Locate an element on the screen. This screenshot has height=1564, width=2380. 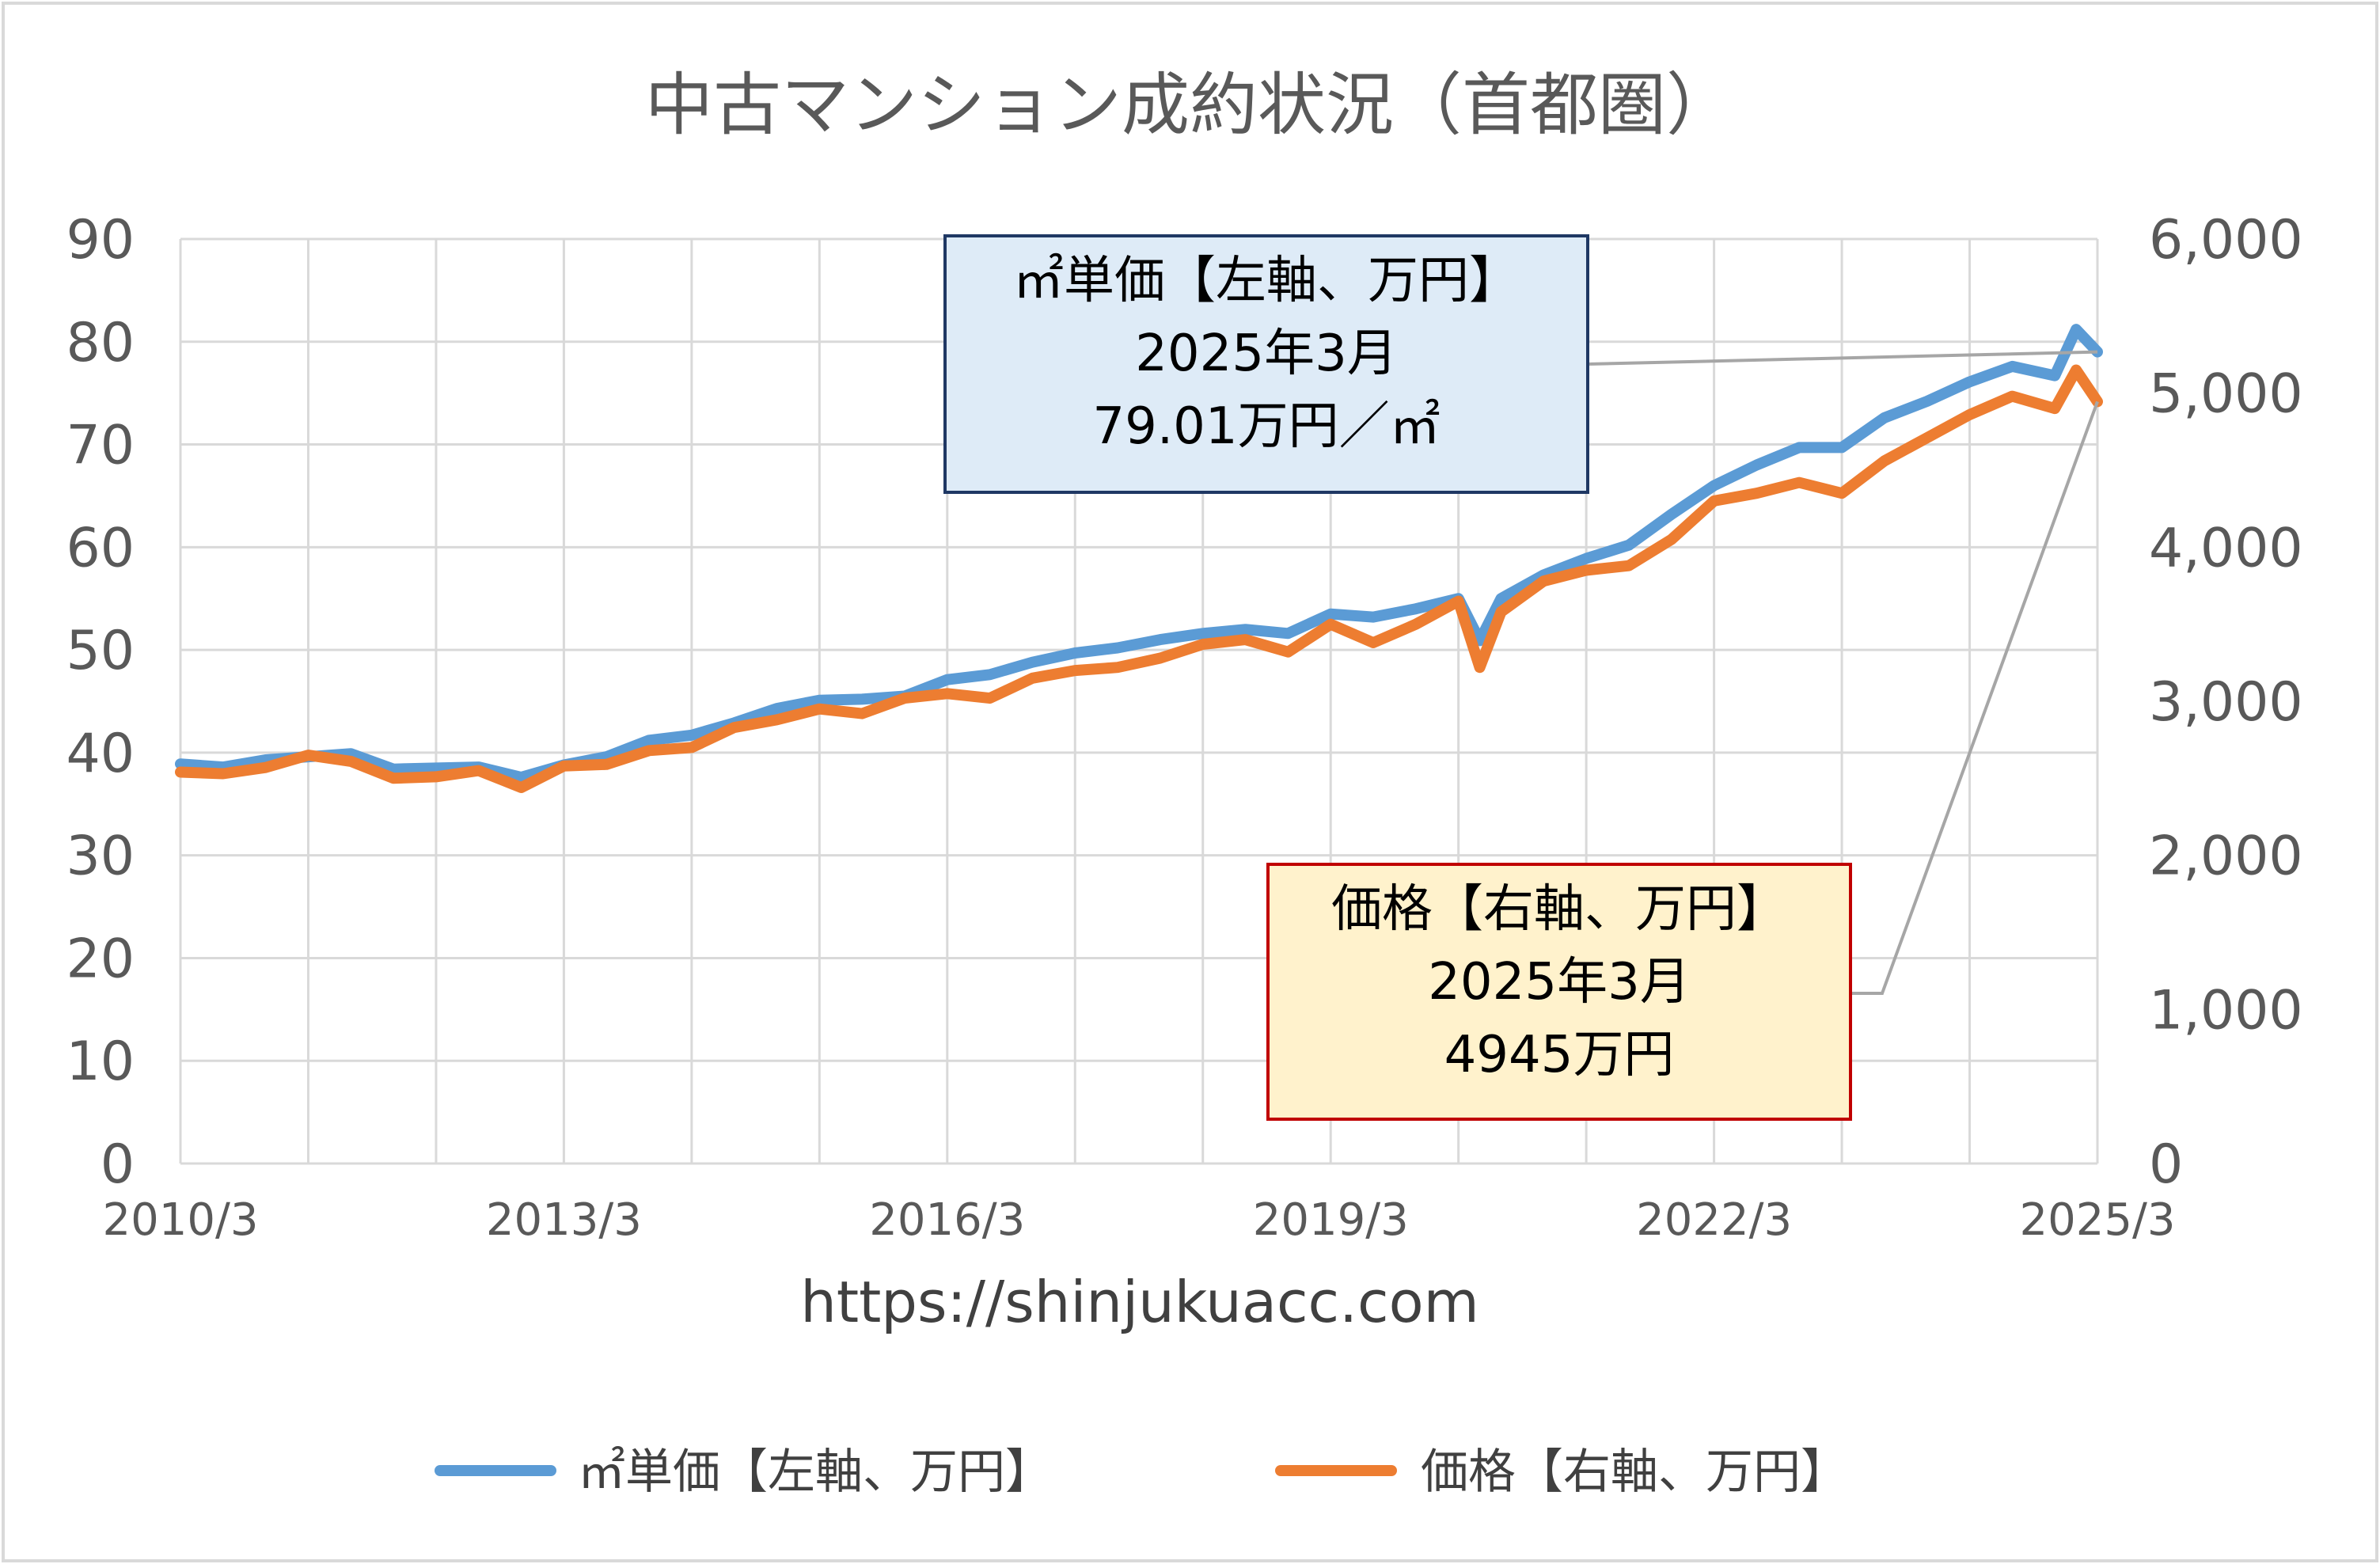
y-left-tick-label: 30 is located at coordinates (100, 857).